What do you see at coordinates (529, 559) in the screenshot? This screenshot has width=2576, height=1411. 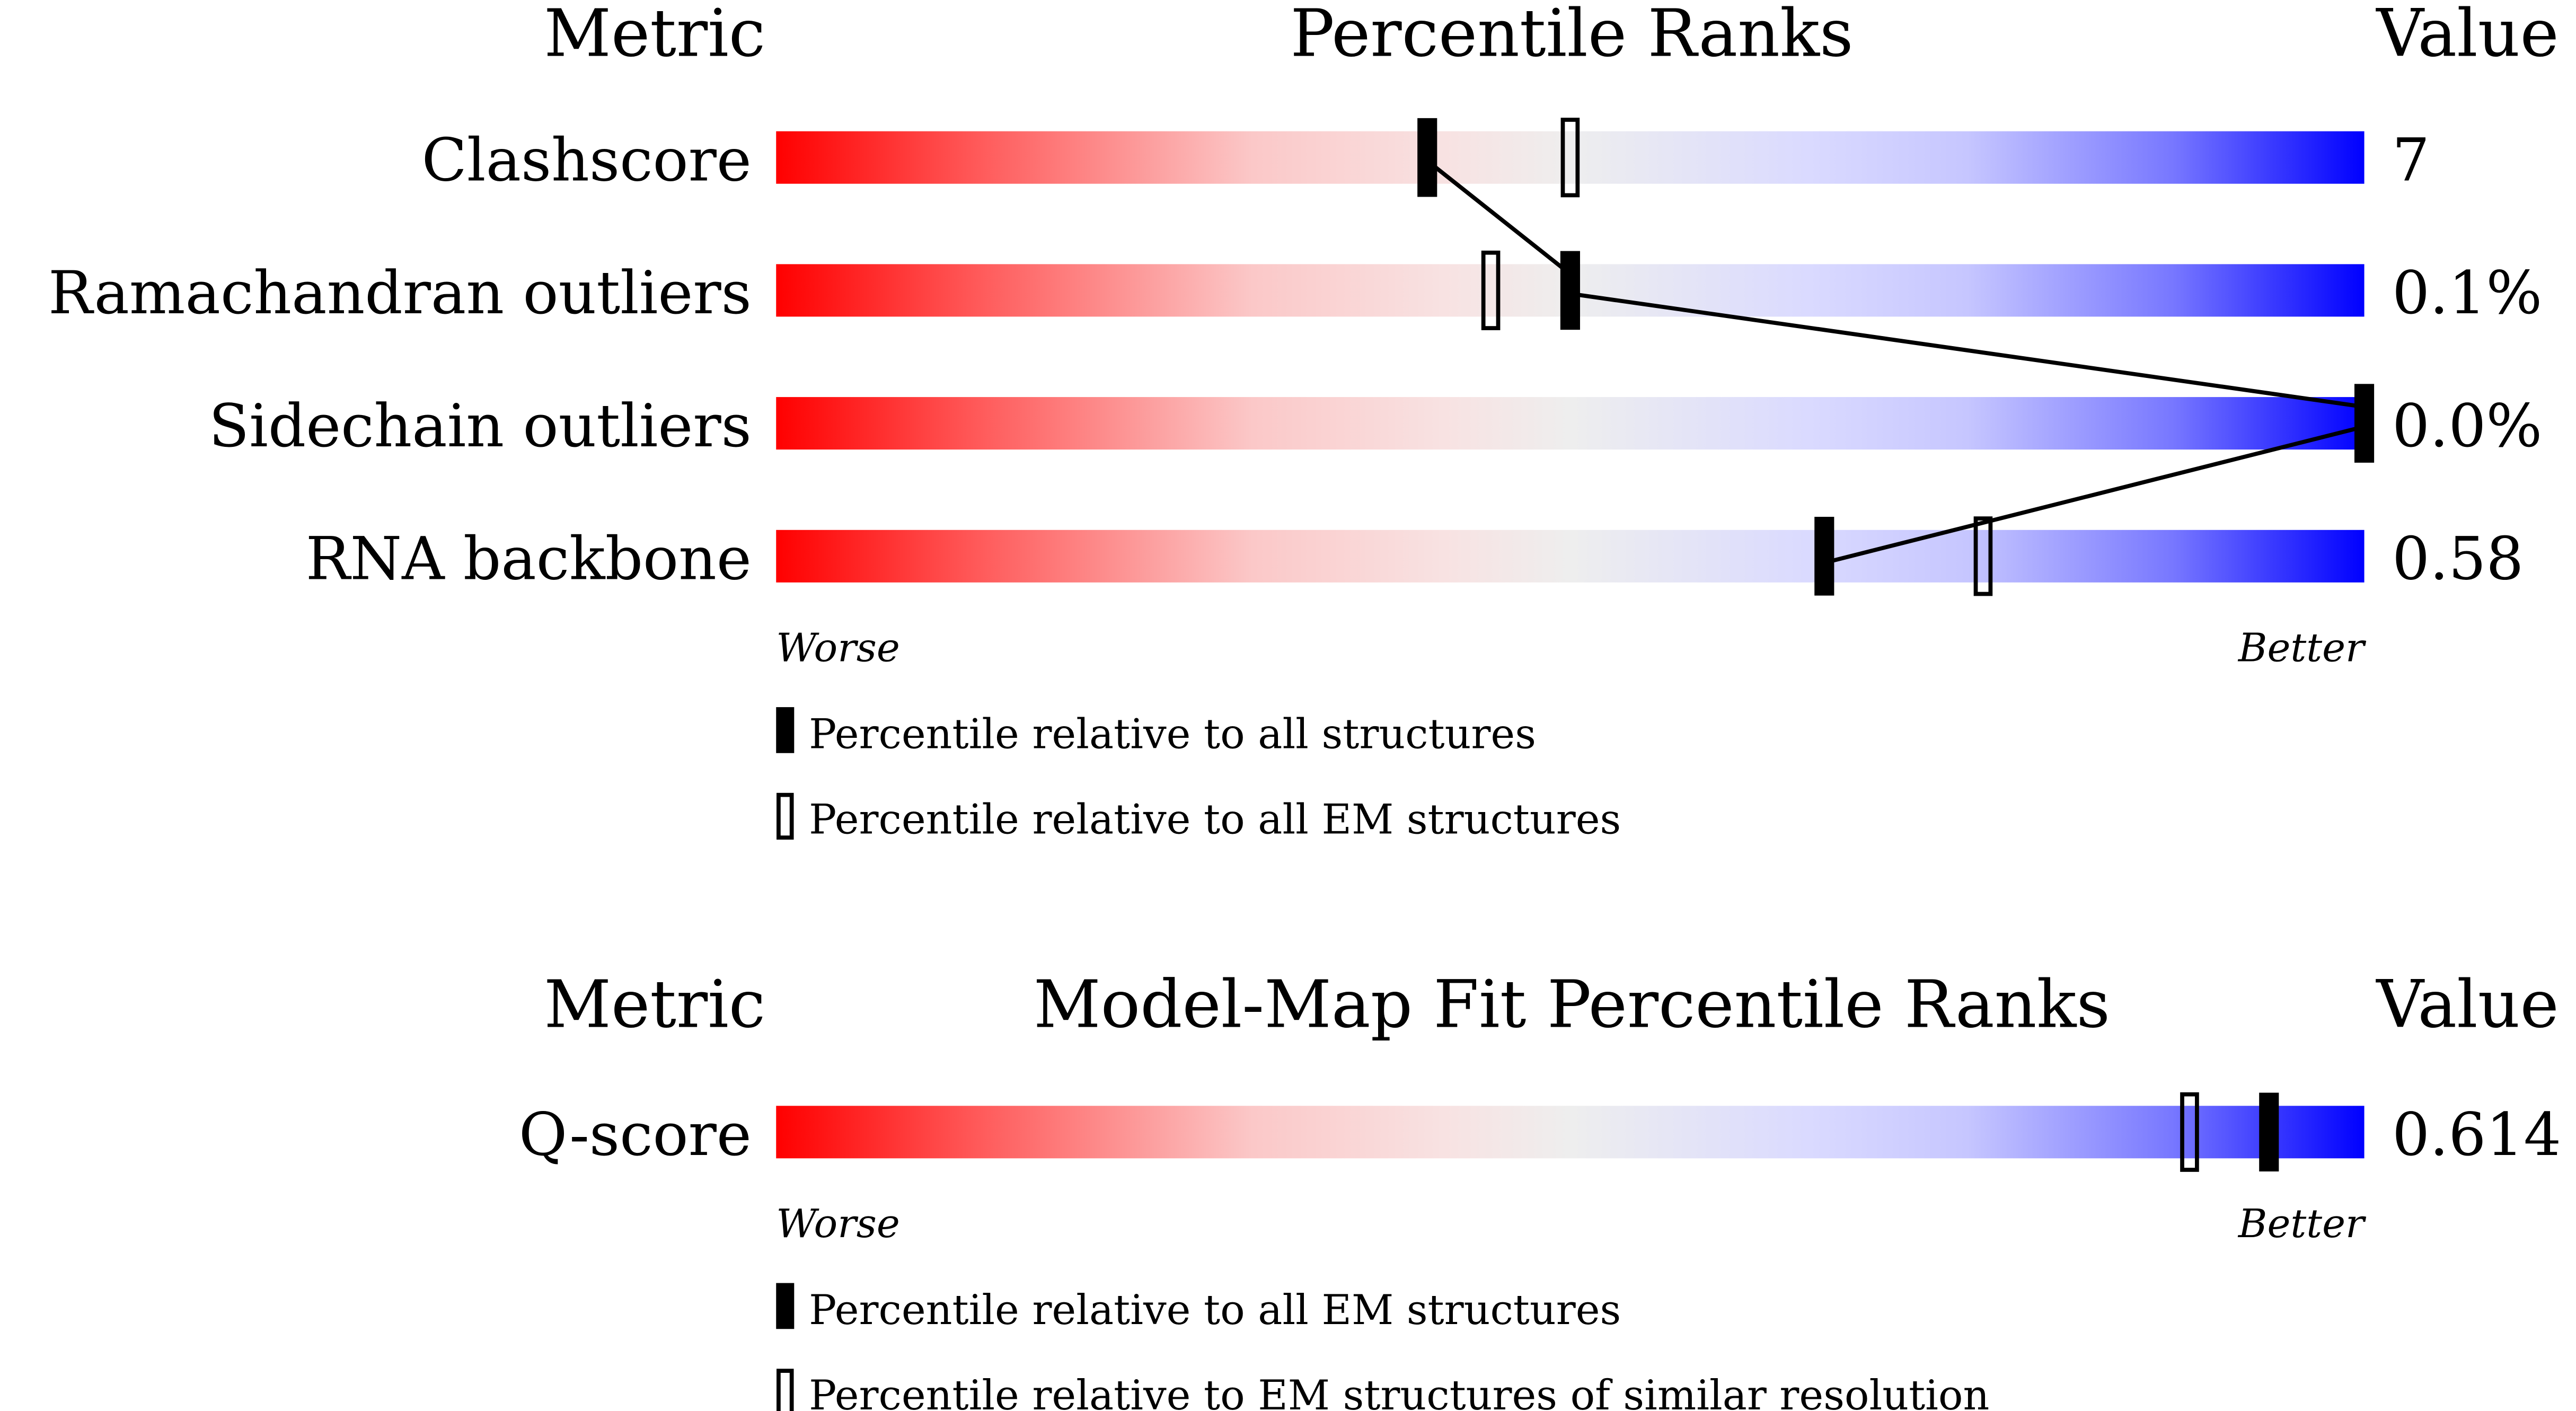 I see `metric-label: RNA backbone` at bounding box center [529, 559].